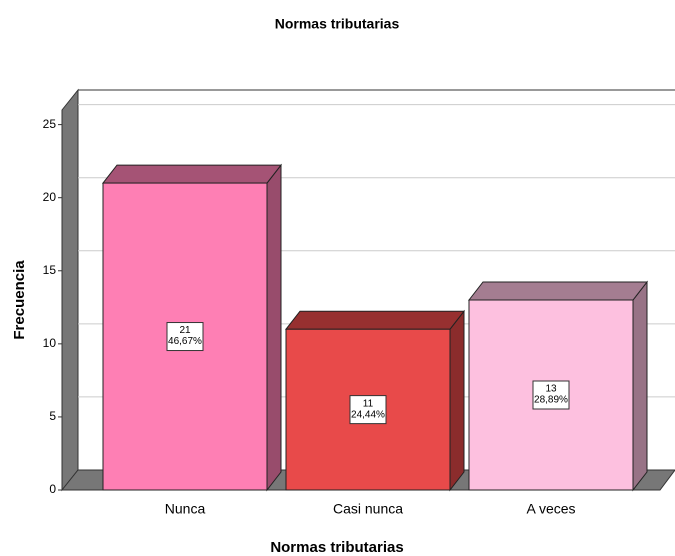 The width and height of the screenshot is (675, 556). Describe the element at coordinates (551, 389) in the screenshot. I see `value-label: 13` at that location.